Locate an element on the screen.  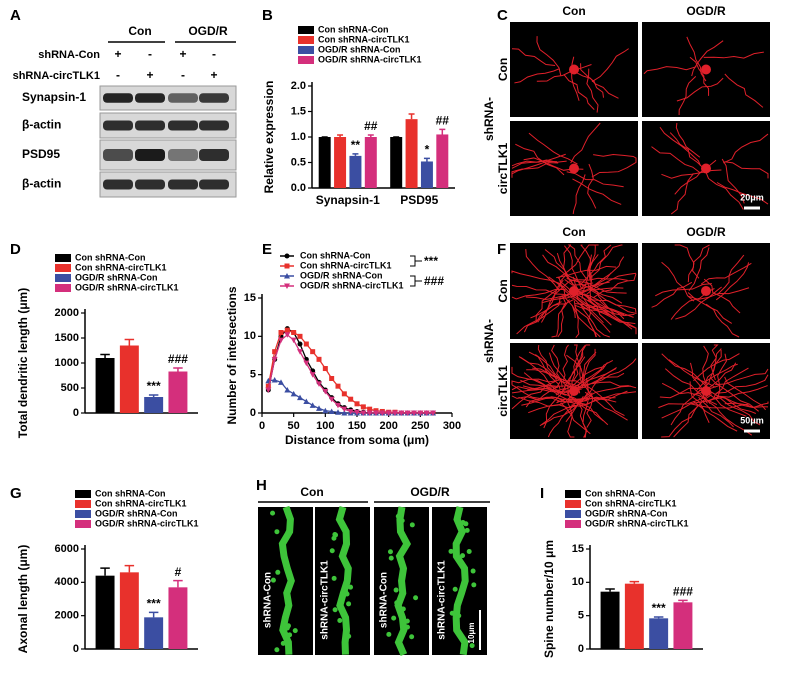
significance-label: ## is located at coordinates (371, 126).